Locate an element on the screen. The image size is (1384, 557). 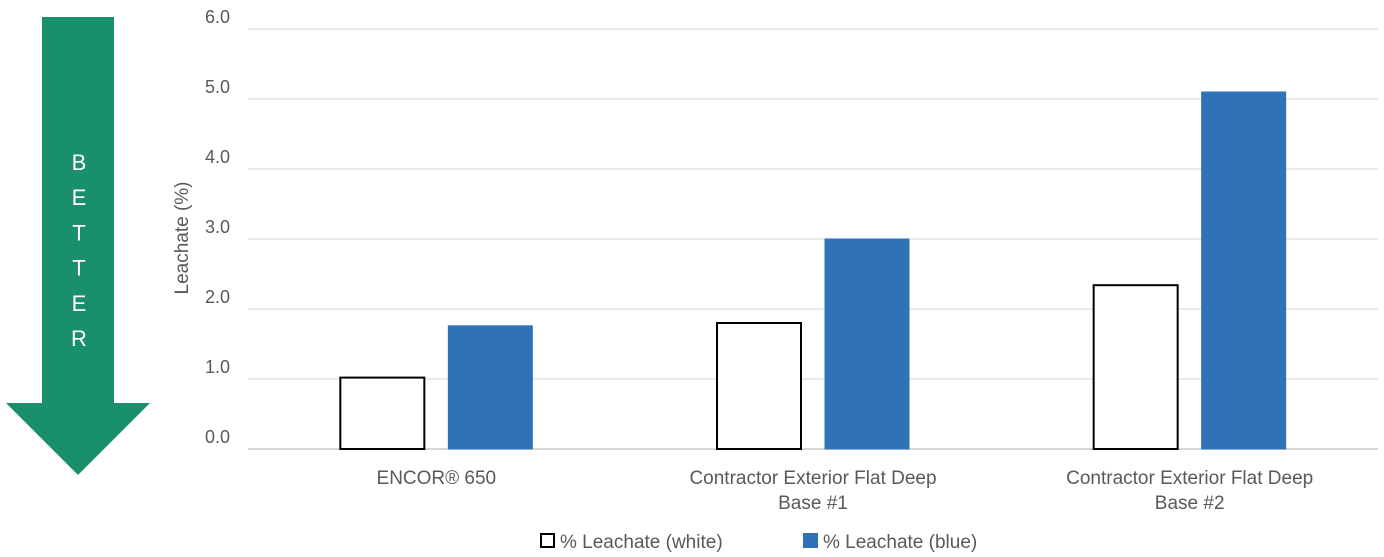
legend: % Leachate (white) % Leachate (blue) is located at coordinates (758, 542).